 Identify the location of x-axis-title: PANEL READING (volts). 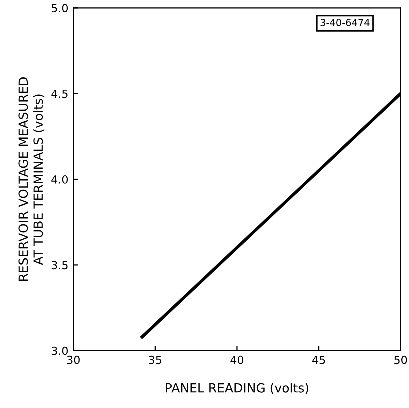
(237, 388).